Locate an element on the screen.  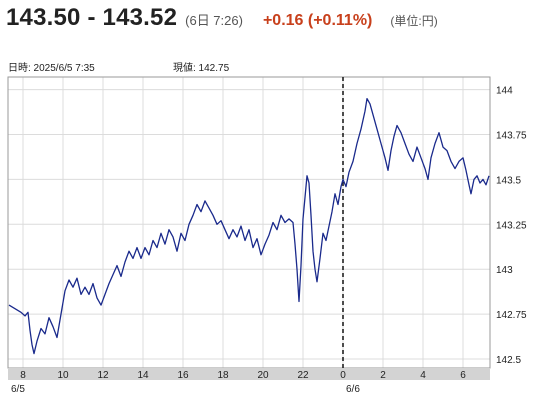
quote-time: (6日 7:26) is located at coordinates (214, 20).